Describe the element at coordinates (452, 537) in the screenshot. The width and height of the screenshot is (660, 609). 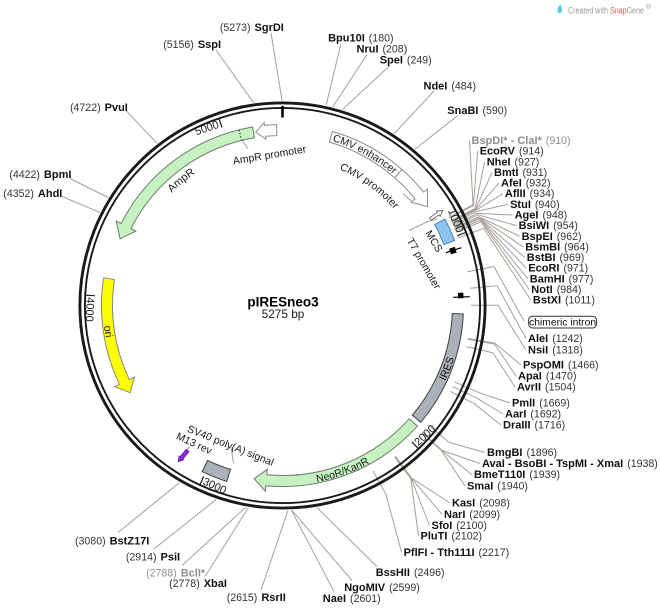
I see `svg-text:PluTI(2102): PluTI (2102)` at that location.